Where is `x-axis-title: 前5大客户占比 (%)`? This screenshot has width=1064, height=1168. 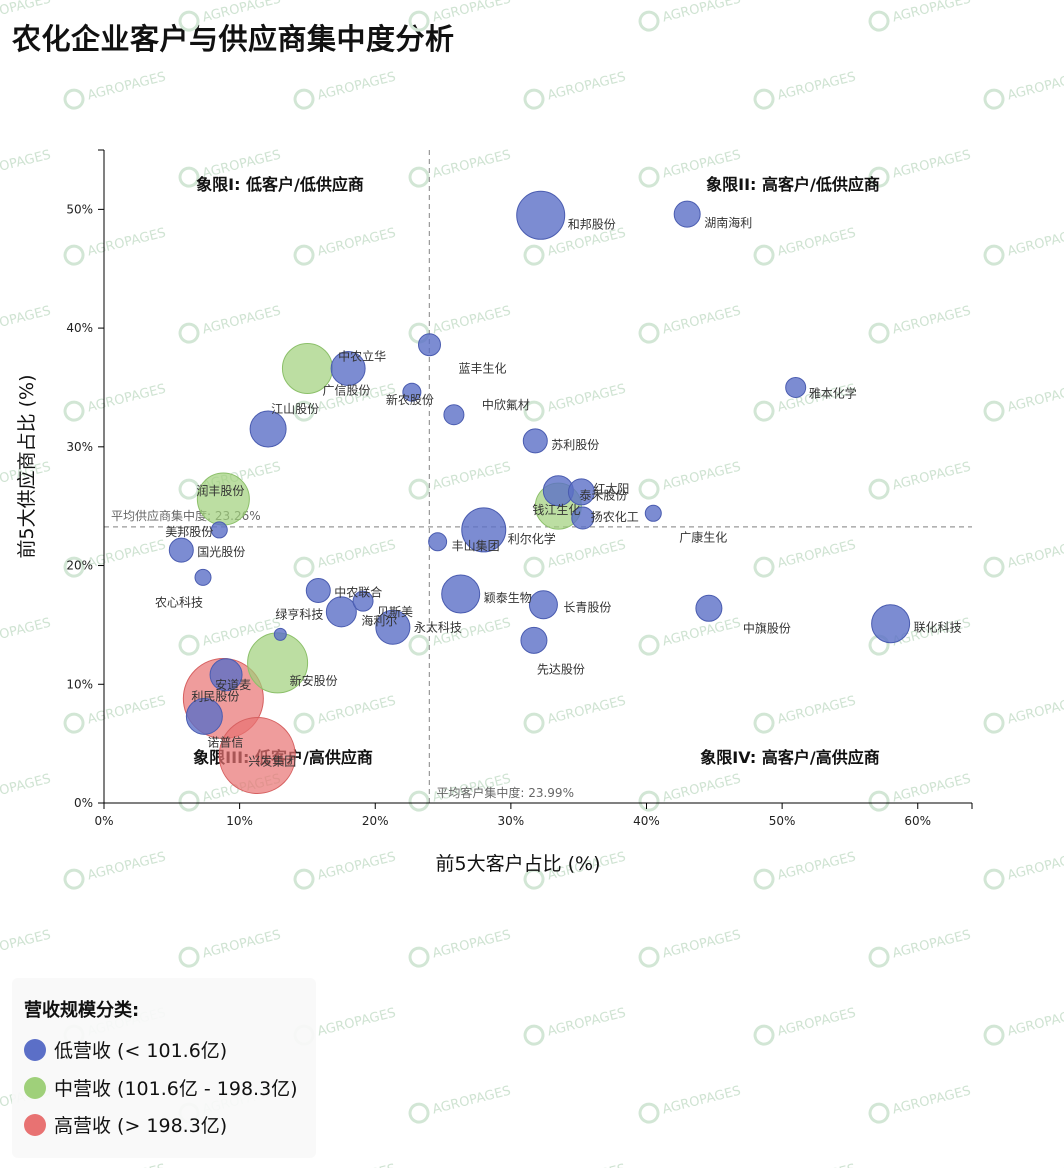
x-axis-title: 前5大客户占比 (%) is located at coordinates (517, 864).